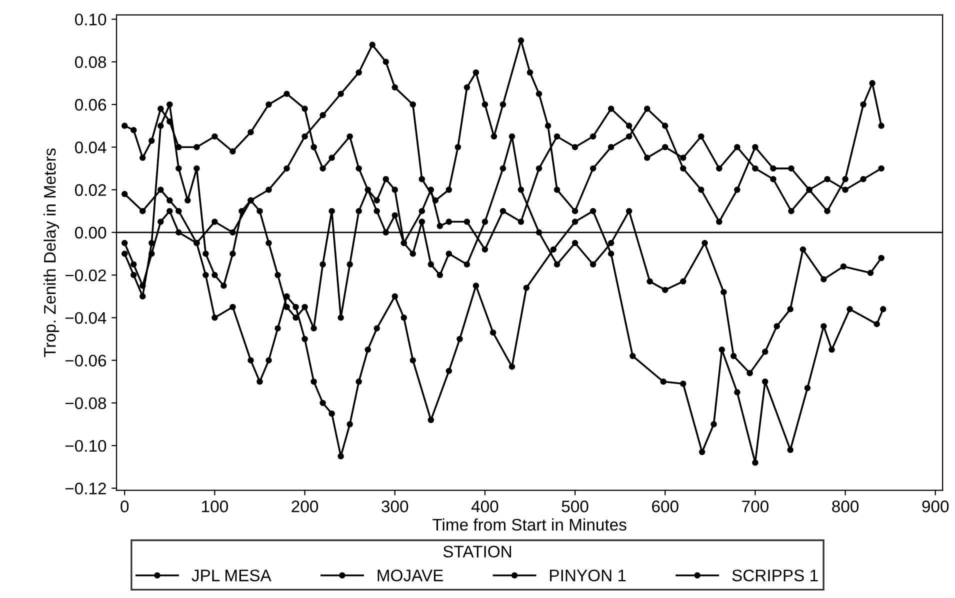 The height and width of the screenshot is (598, 955). What do you see at coordinates (305, 506) in the screenshot?
I see `x-tick-label: 200` at bounding box center [305, 506].